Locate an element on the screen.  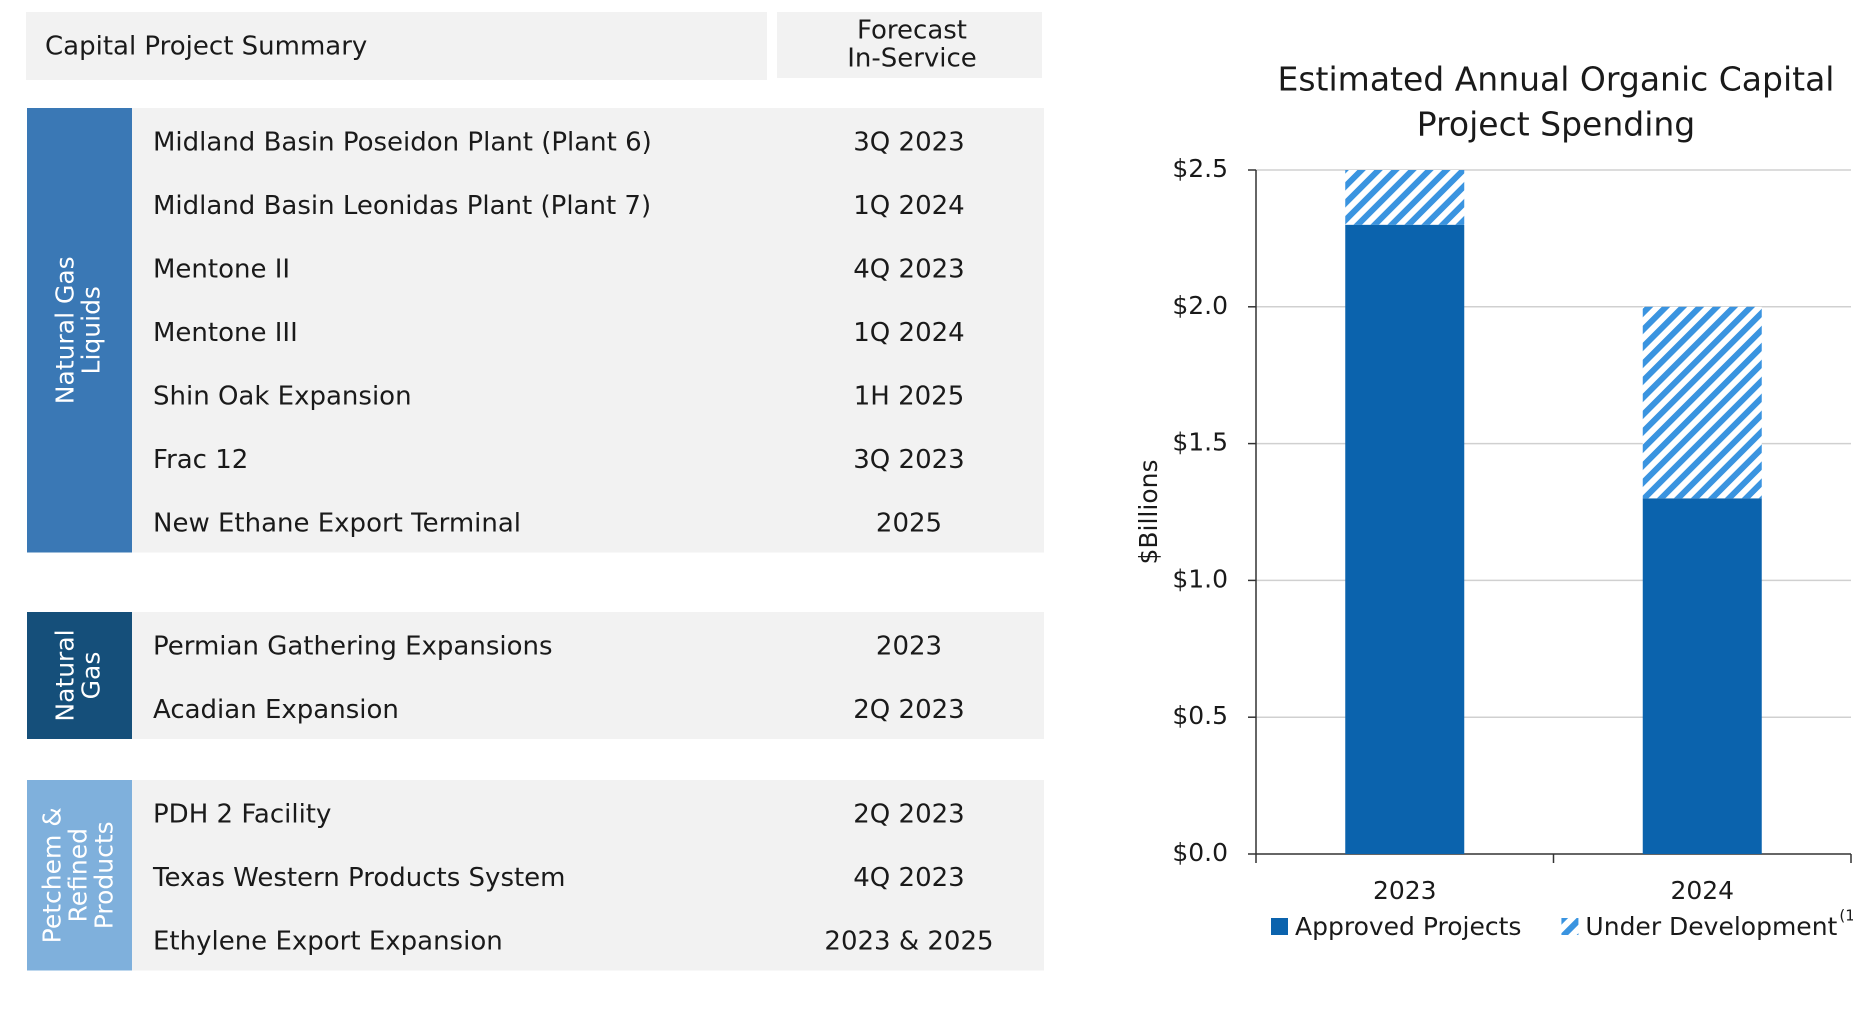
project-name: Midland Basin Leonidas Plant (Plant 7) is located at coordinates (402, 206).